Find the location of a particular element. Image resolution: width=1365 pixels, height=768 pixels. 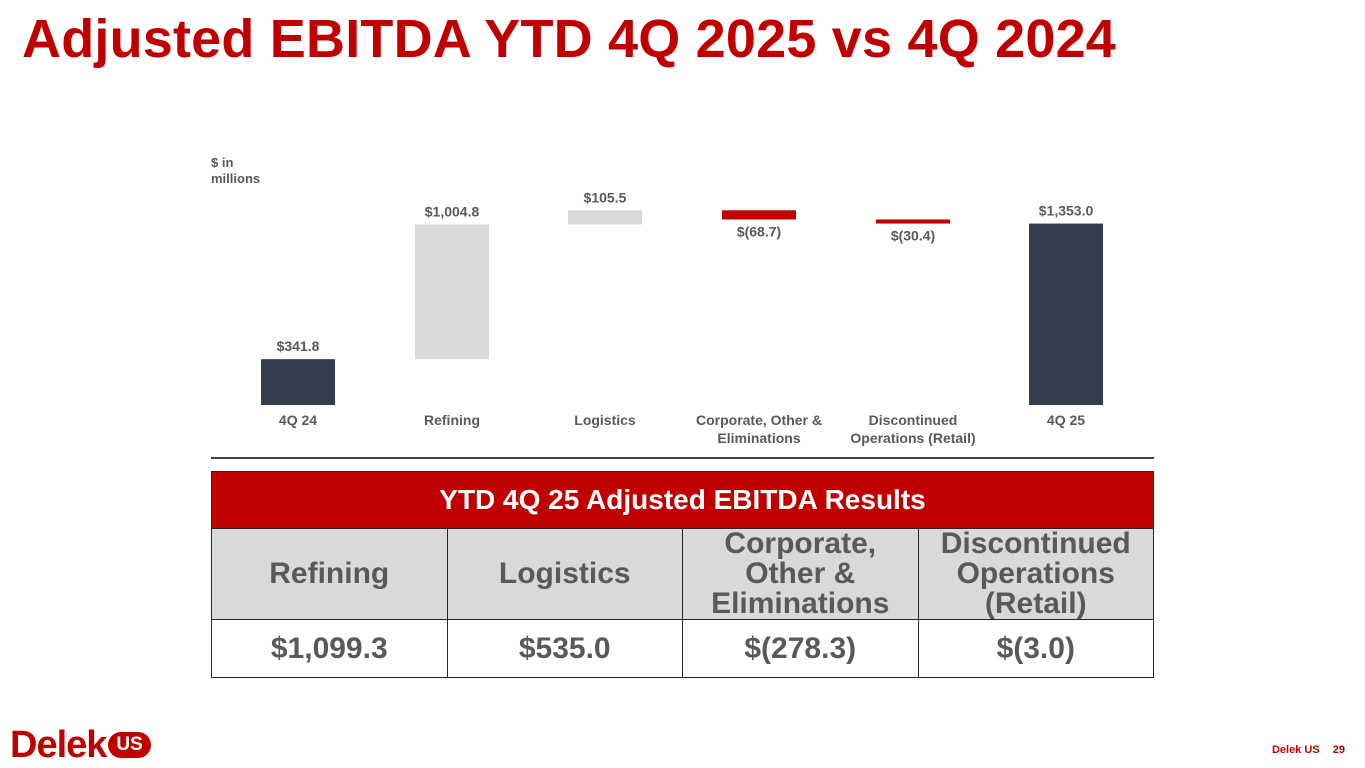

category-label: Eliminations is located at coordinates (758, 438).